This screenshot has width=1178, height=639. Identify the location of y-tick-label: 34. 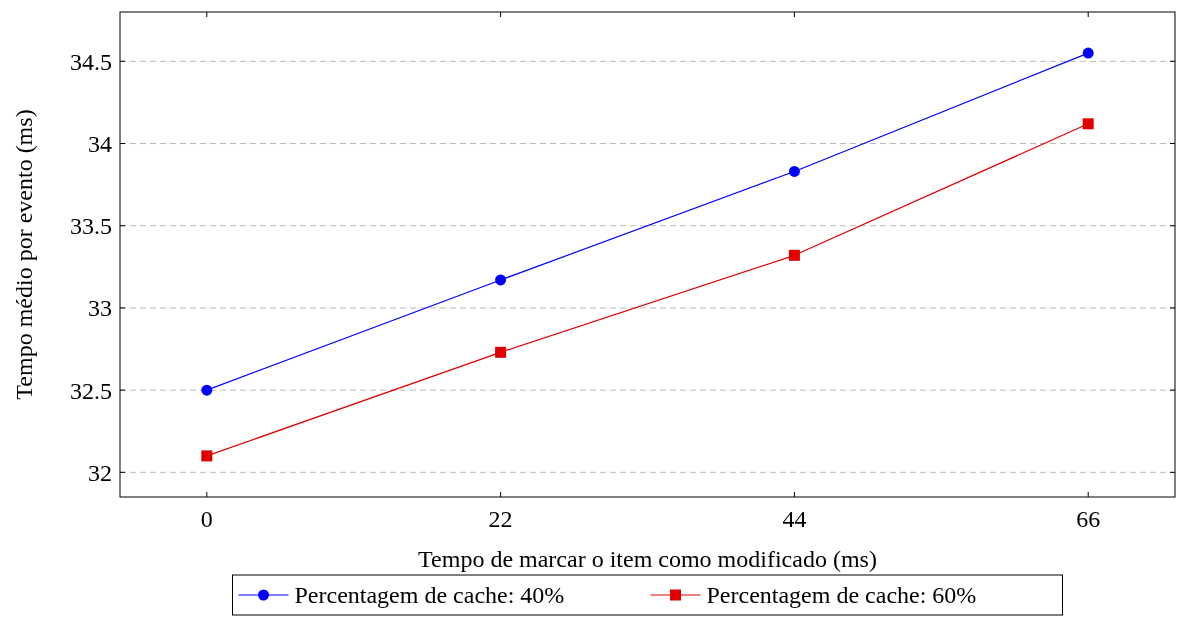
(100, 143).